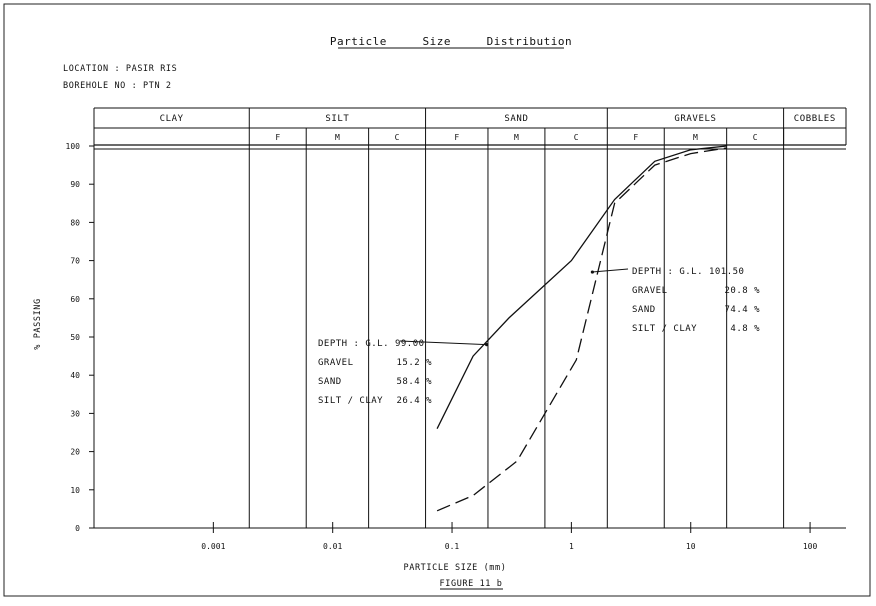 The height and width of the screenshot is (606, 876). I want to click on location-label: LOCATION : PASIR RIS, so click(120, 69).